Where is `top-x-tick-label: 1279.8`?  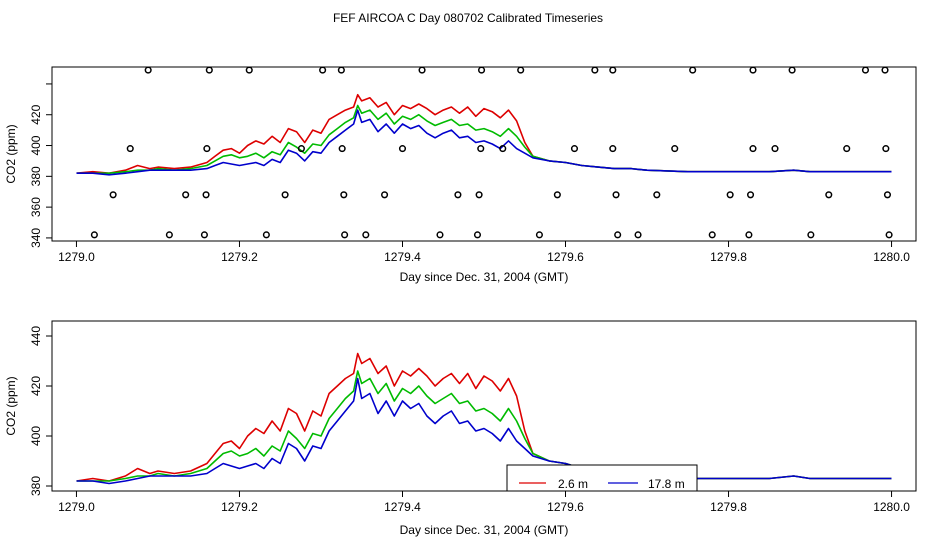
top-x-tick-label: 1279.8 is located at coordinates (728, 257).